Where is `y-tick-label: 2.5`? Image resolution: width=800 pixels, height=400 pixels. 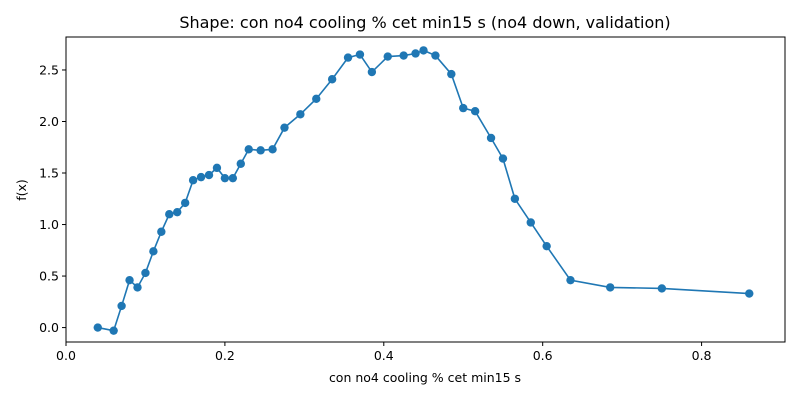
y-tick-label: 2.5 is located at coordinates (49, 69).